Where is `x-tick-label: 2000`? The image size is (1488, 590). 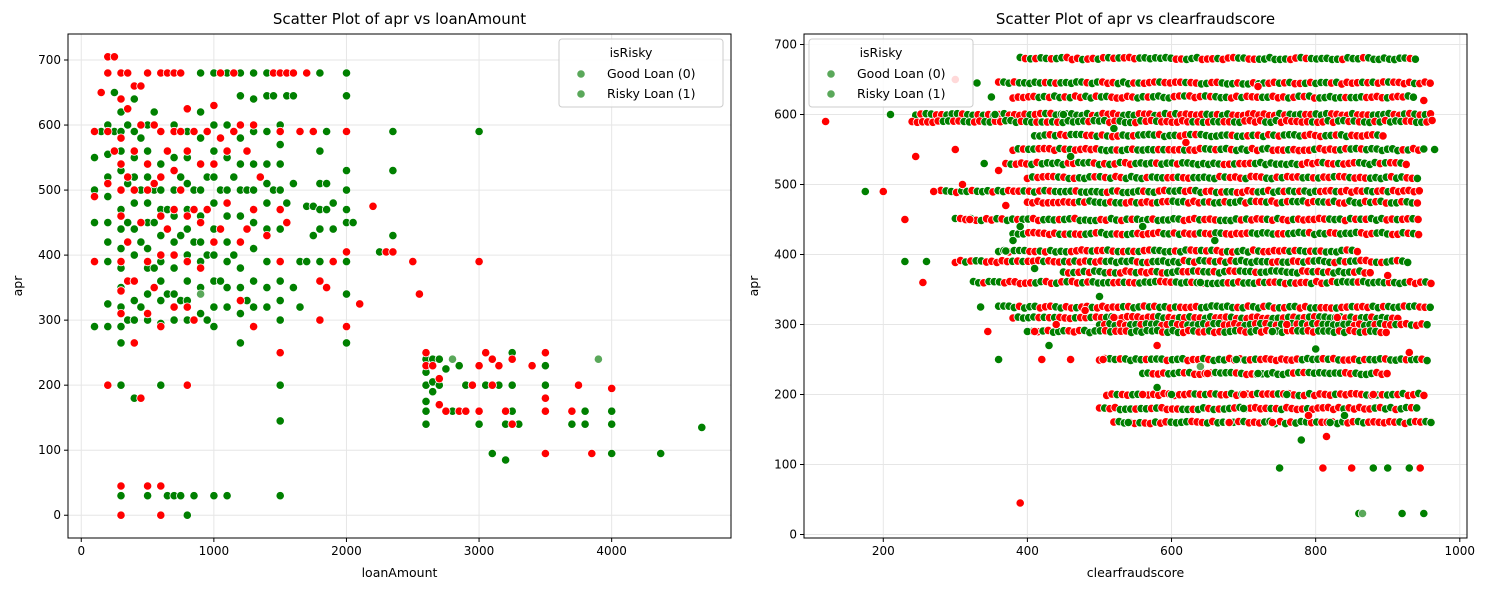
x-tick-label: 2000 is located at coordinates (346, 551).